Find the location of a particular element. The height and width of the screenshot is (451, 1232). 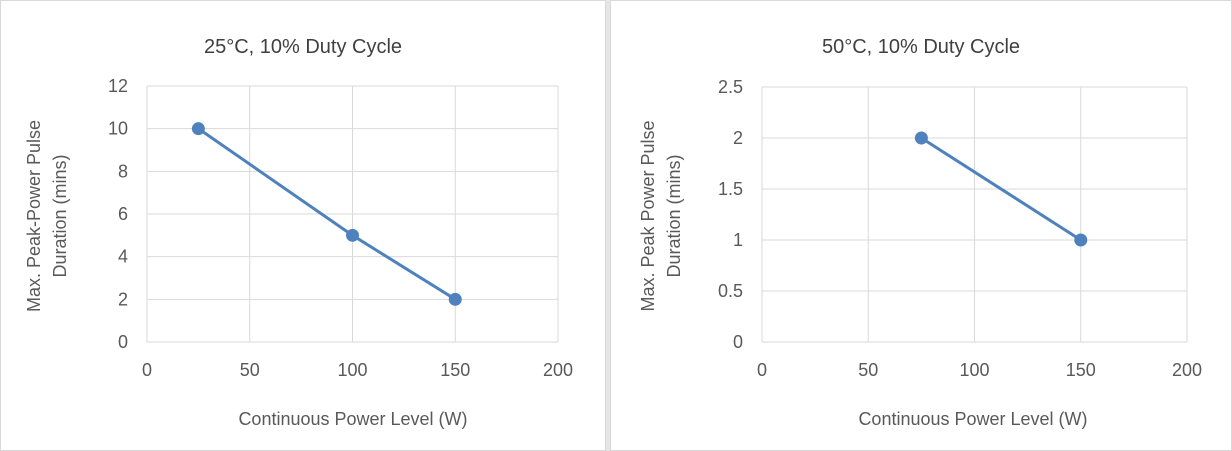

panel-divider is located at coordinates (608, 225).